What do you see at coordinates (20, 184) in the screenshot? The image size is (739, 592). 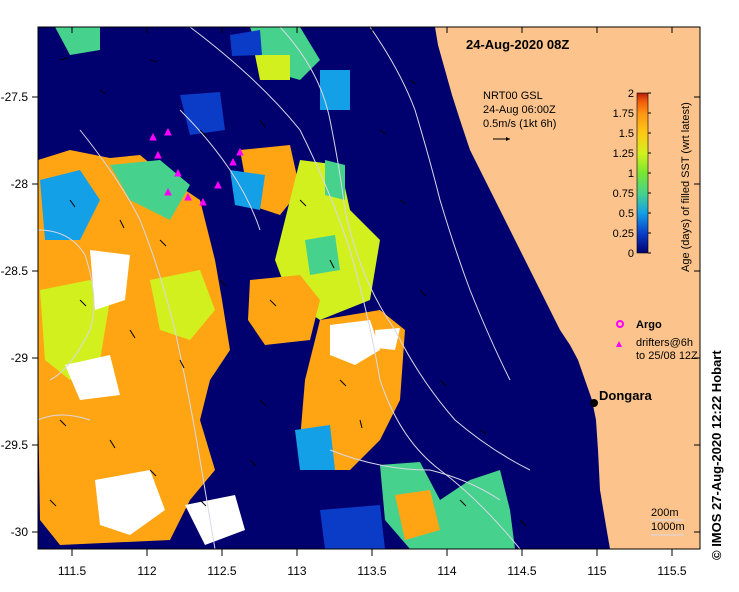 I see `y-tick-label: -28` at bounding box center [20, 184].